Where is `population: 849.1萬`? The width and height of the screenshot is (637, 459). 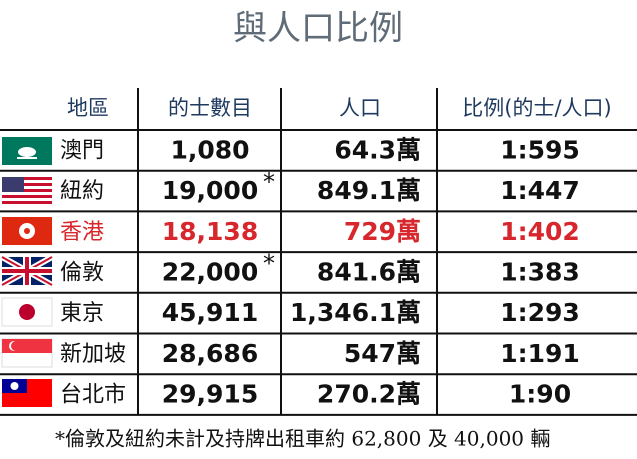 population: 849.1萬 is located at coordinates (369, 190).